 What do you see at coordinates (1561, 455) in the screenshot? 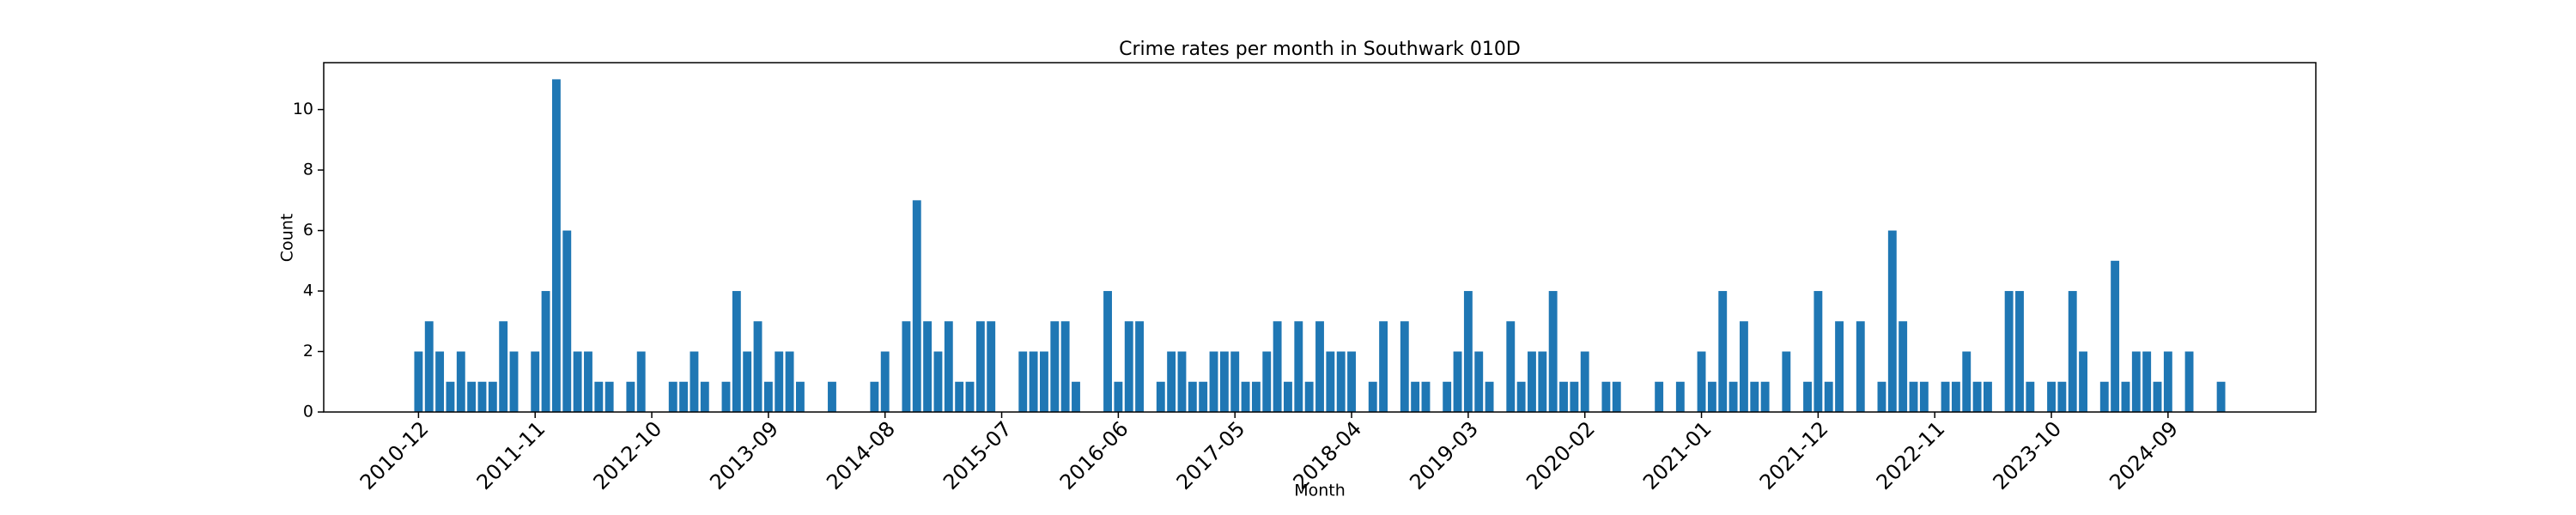
I see `x-tick-label: 2020-02` at bounding box center [1561, 455].